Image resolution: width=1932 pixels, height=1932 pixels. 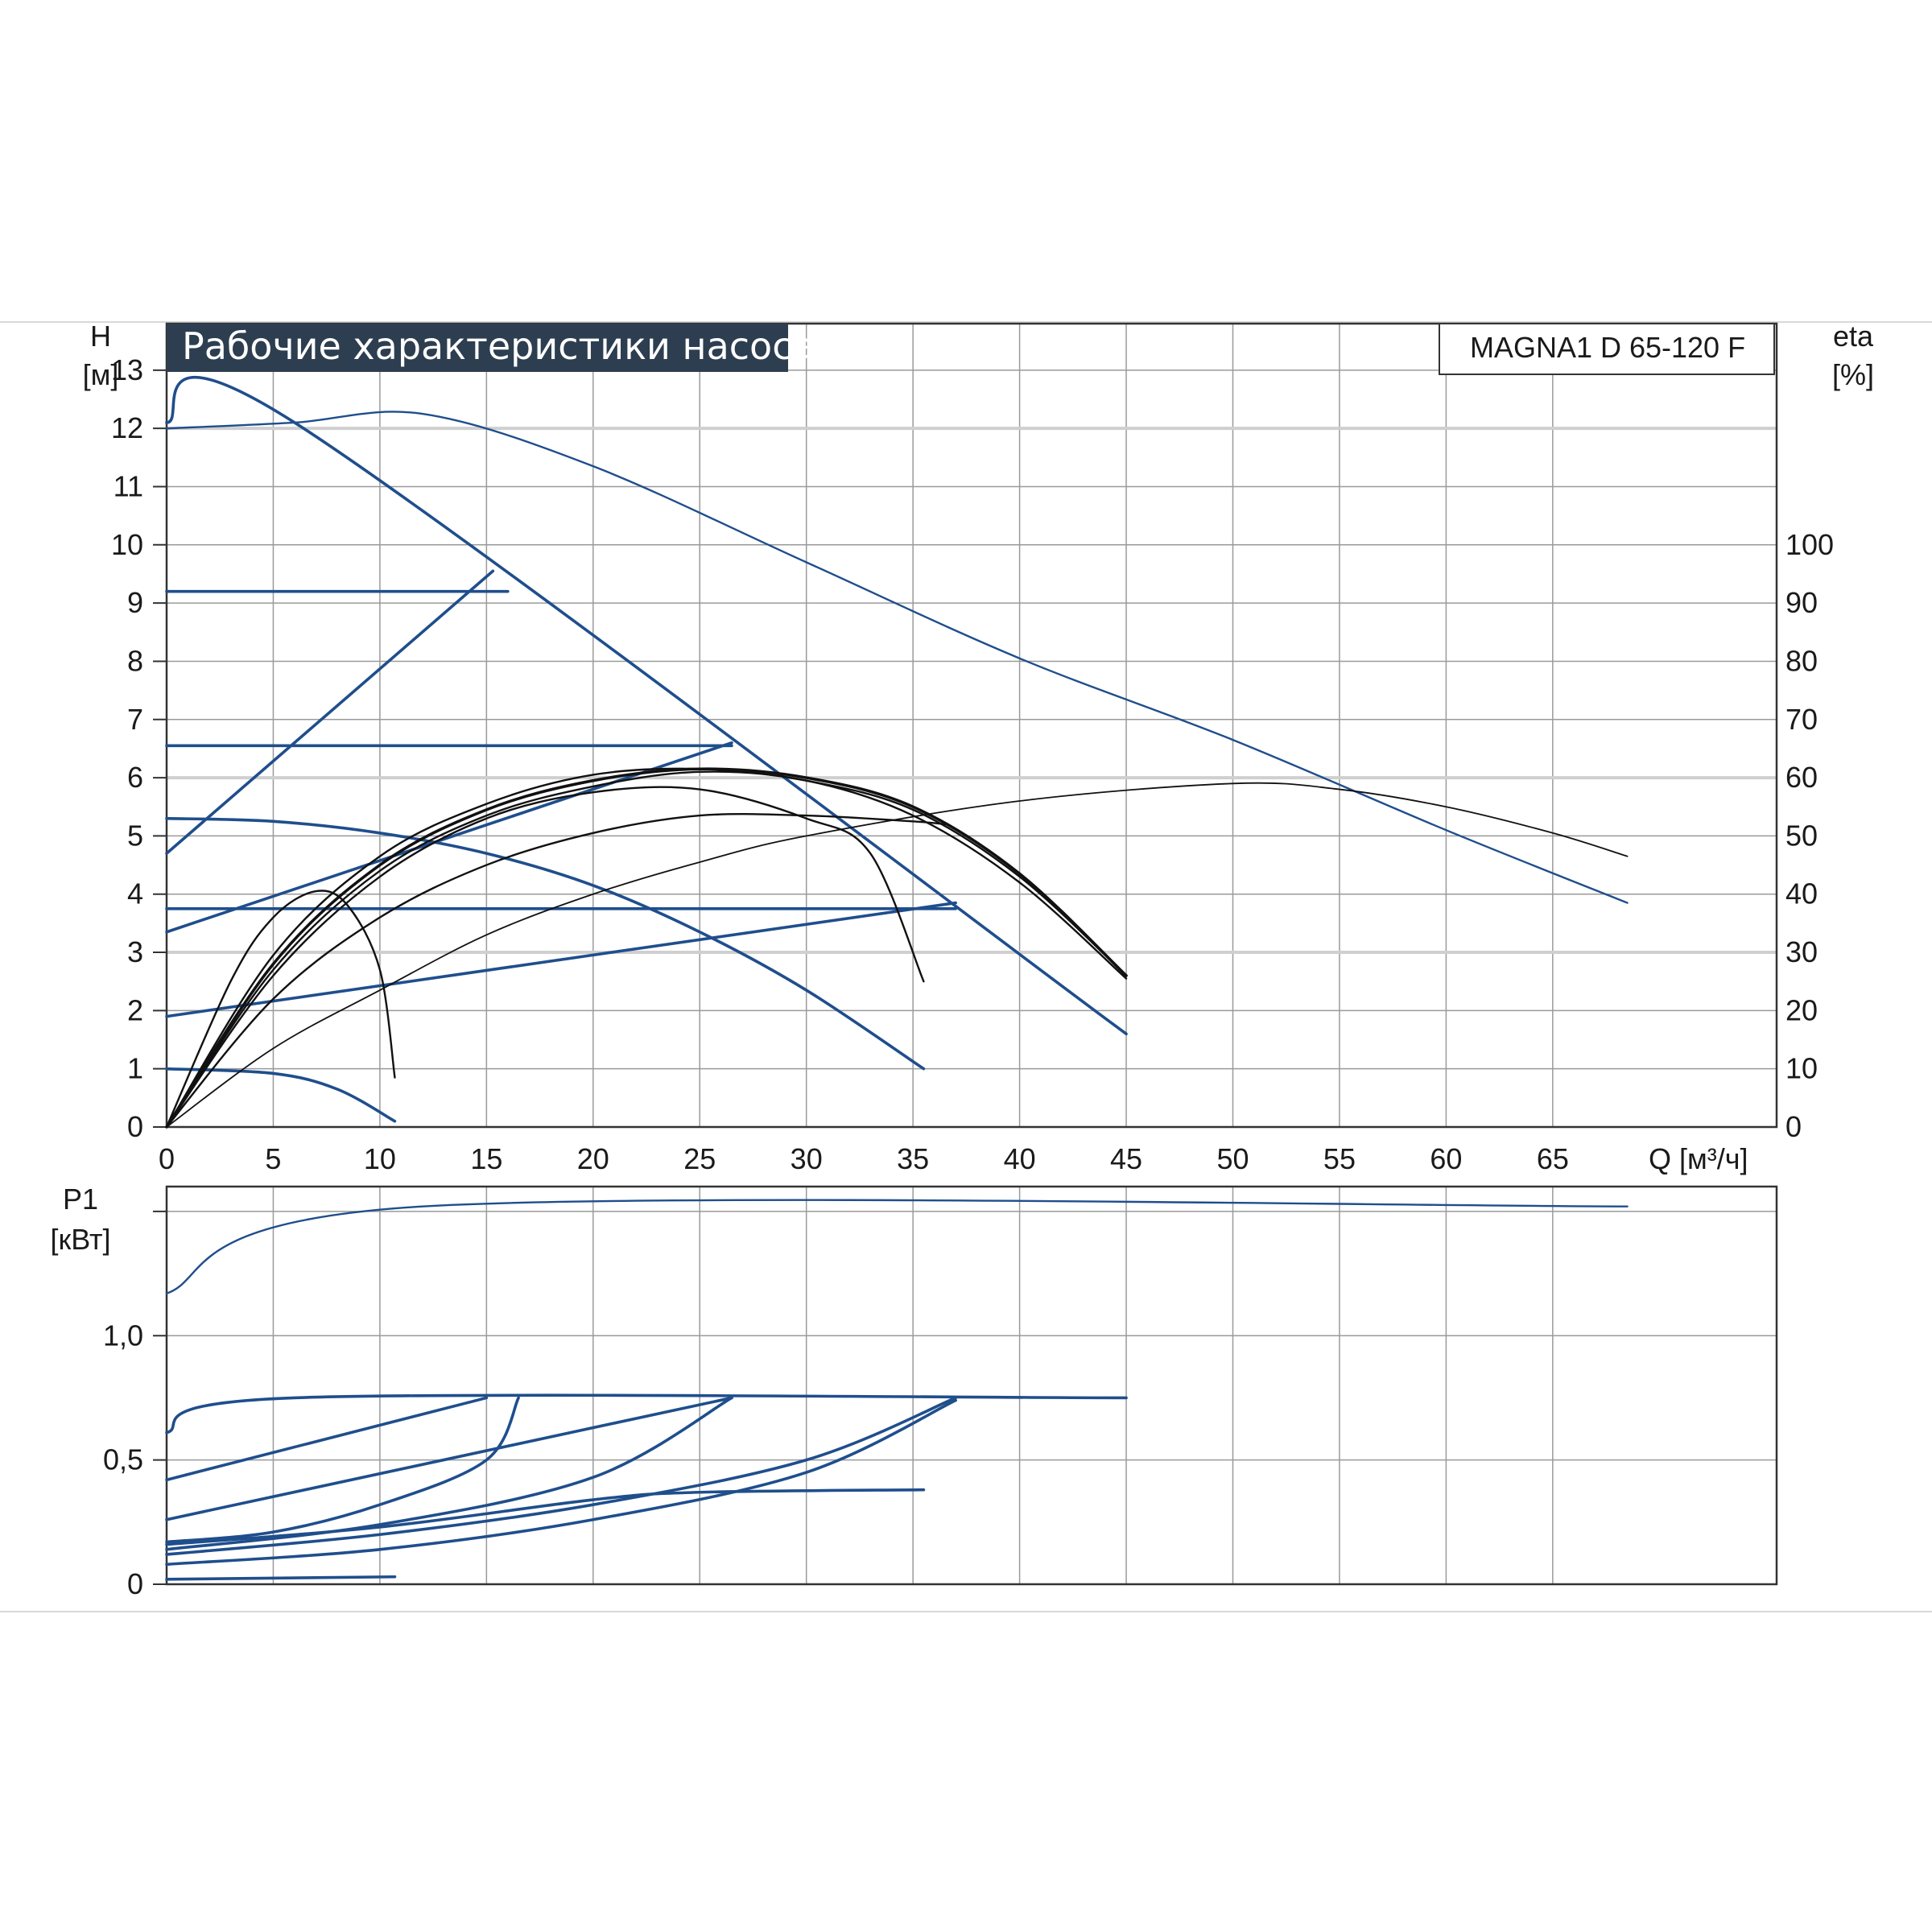 I want to click on eta-tick-label: 80, so click(x=1801, y=660).